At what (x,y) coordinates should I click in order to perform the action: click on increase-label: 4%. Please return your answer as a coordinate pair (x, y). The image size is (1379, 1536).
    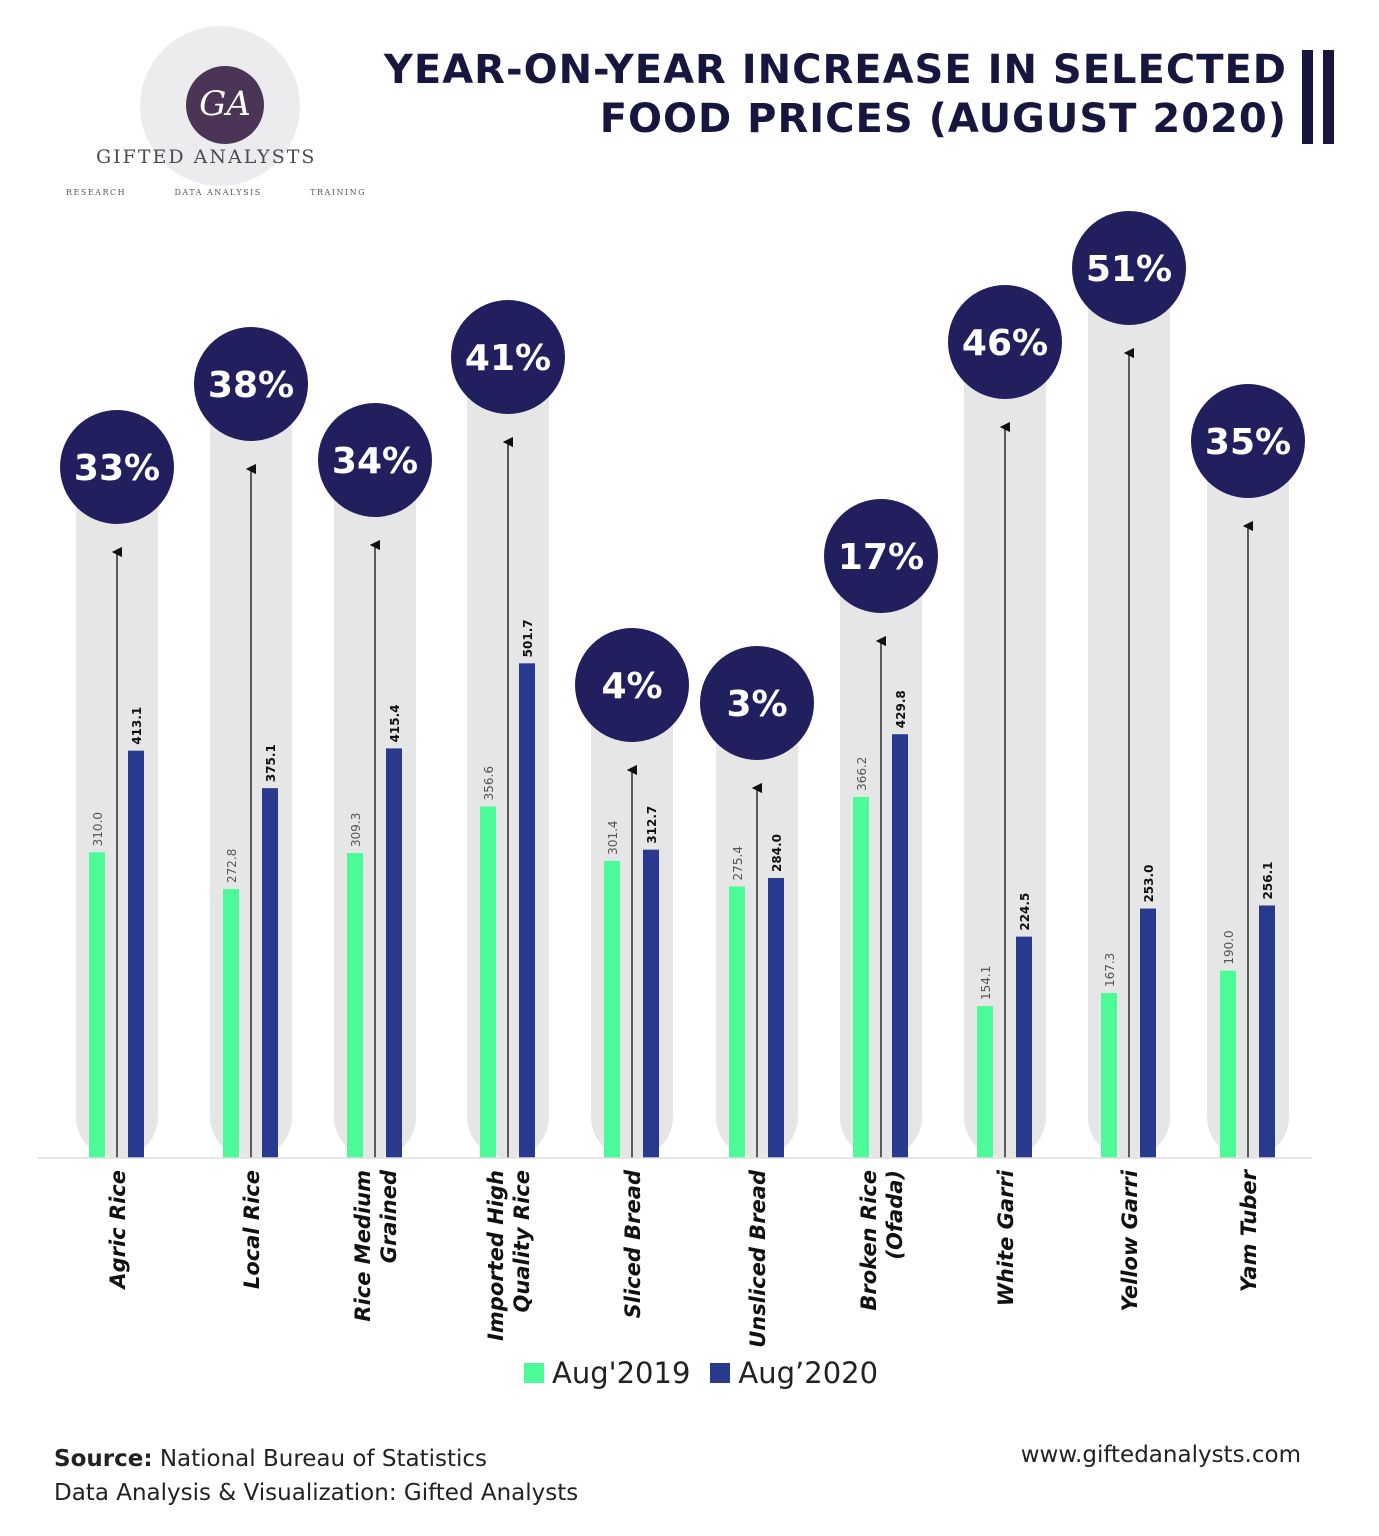
    Looking at the image, I should click on (631, 686).